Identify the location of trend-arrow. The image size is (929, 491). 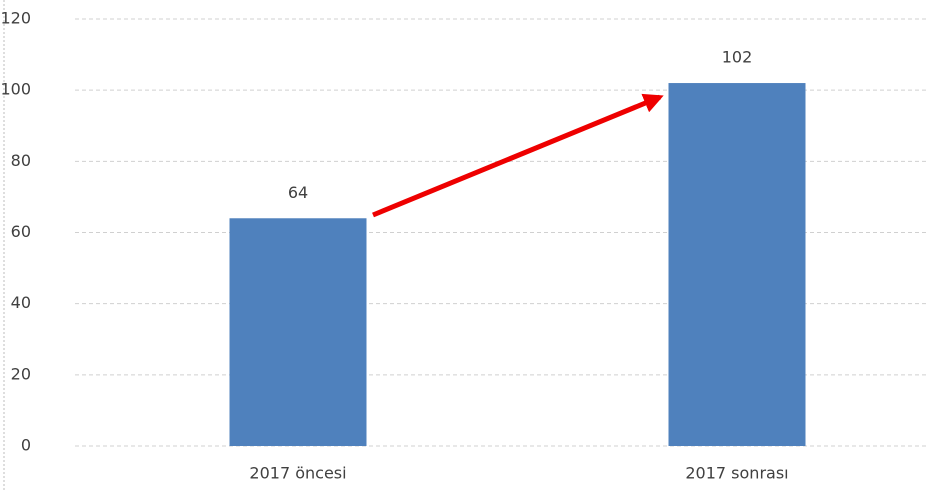
(518, 155).